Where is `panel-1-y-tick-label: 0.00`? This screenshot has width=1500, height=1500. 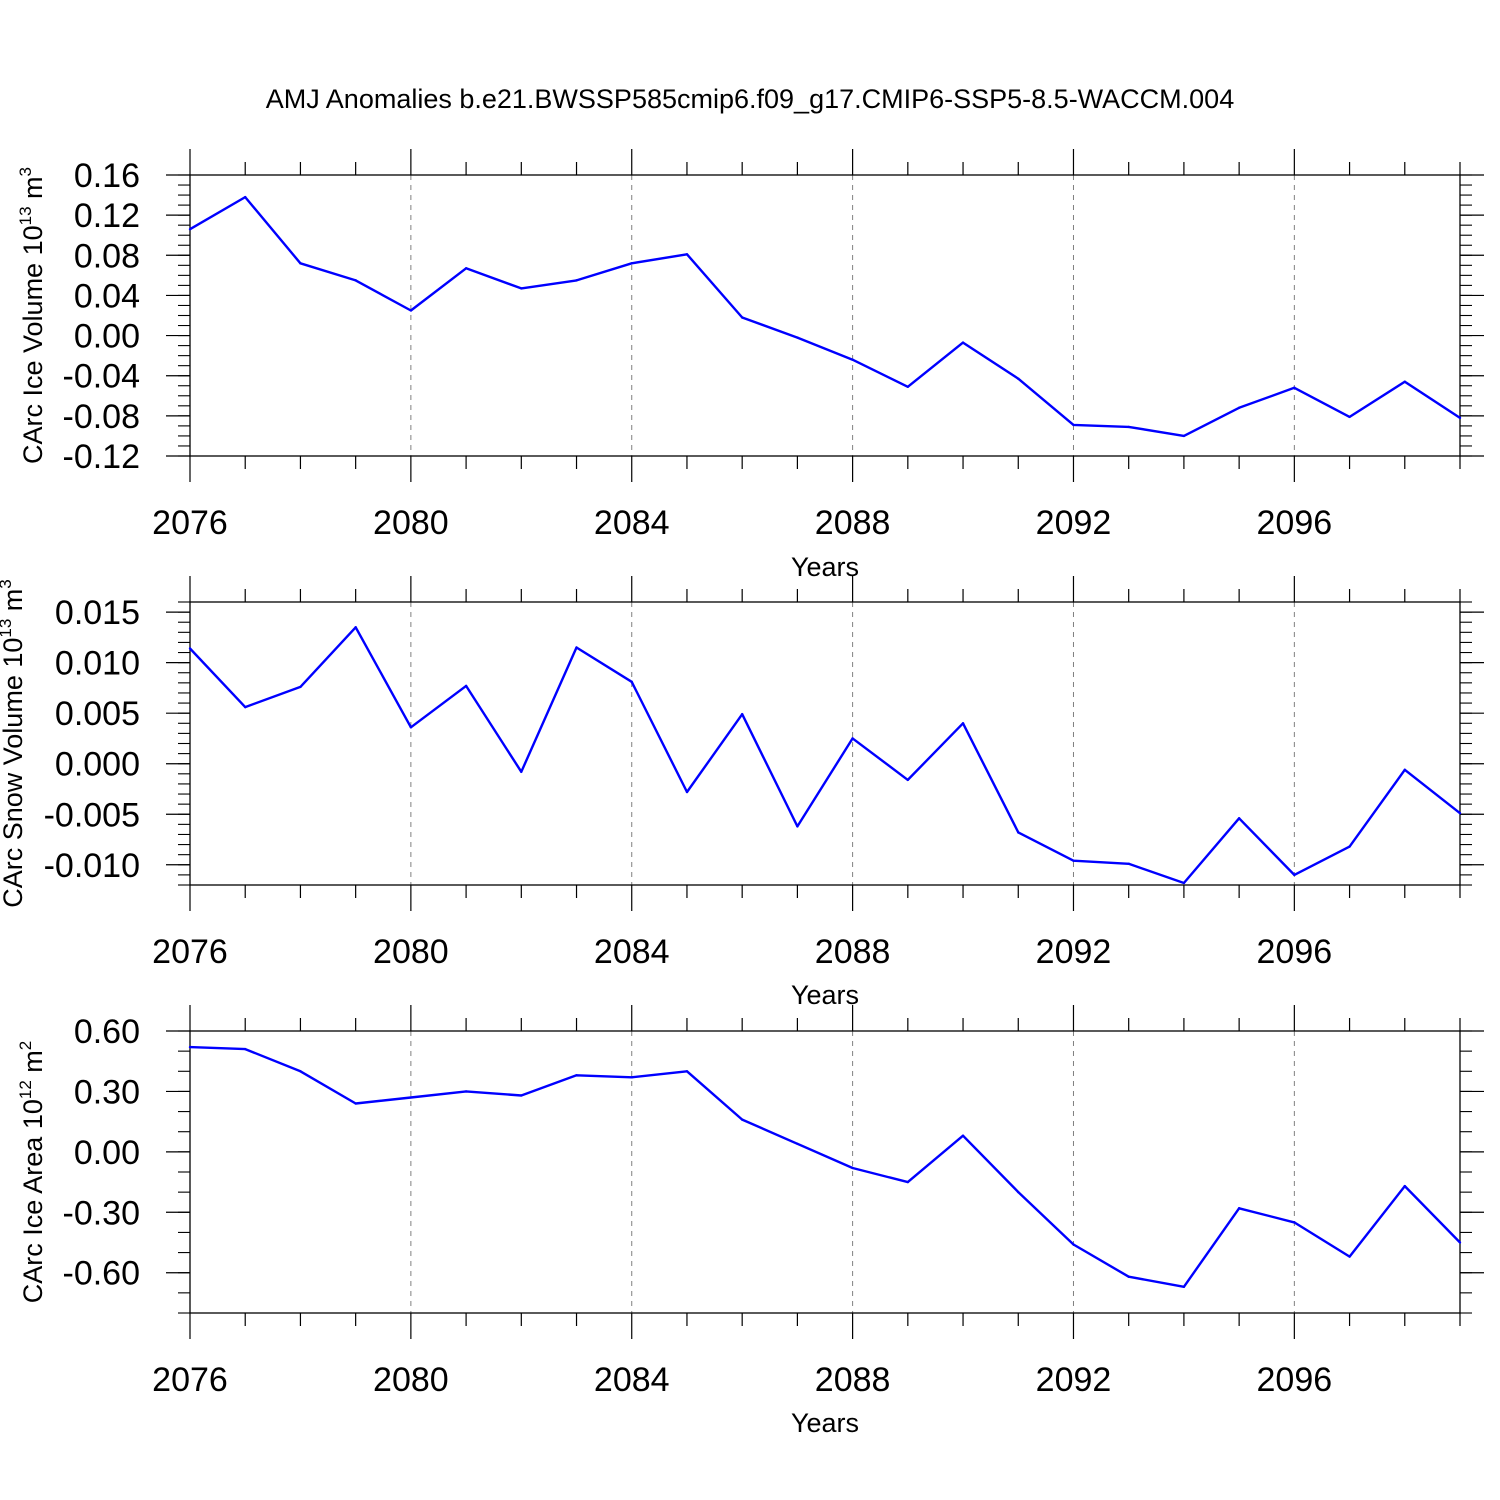
panel-1-y-tick-label: 0.00 is located at coordinates (107, 337).